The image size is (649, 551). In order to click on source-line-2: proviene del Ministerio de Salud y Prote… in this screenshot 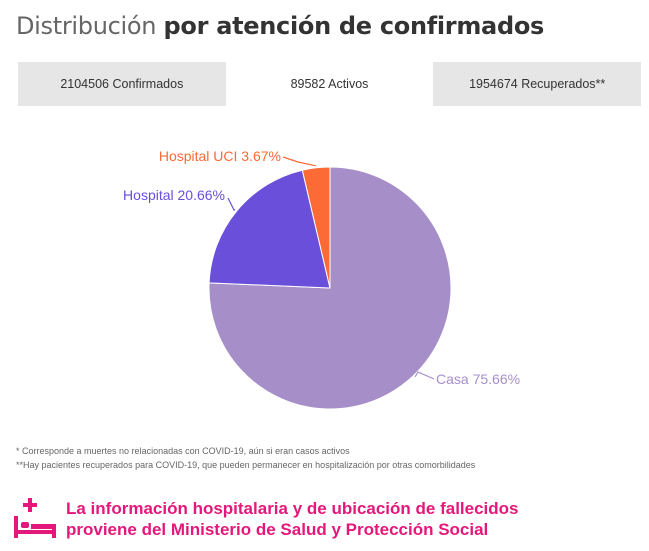, I will do `click(277, 529)`.